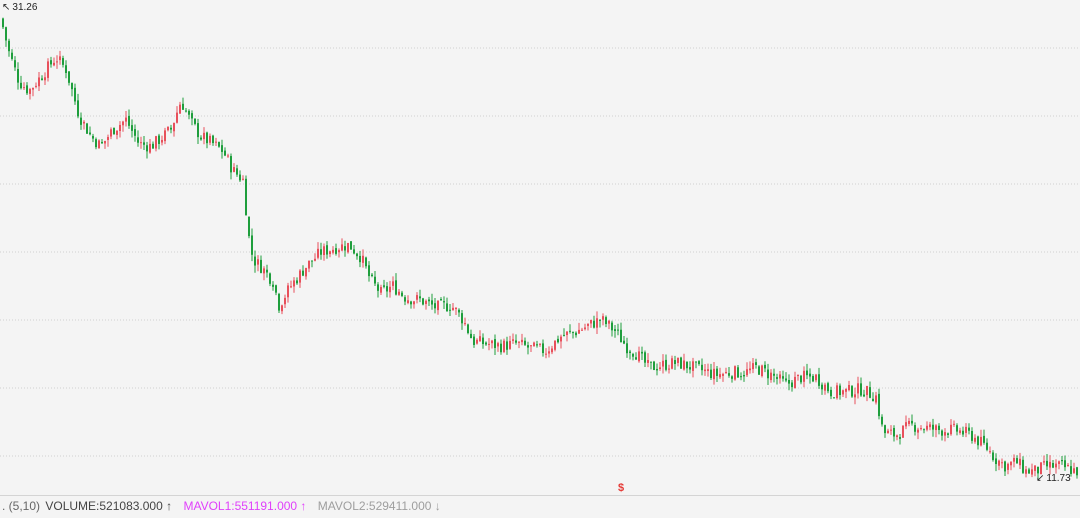 The image size is (1080, 518). I want to click on indicator-params: . (5,10), so click(21, 506).